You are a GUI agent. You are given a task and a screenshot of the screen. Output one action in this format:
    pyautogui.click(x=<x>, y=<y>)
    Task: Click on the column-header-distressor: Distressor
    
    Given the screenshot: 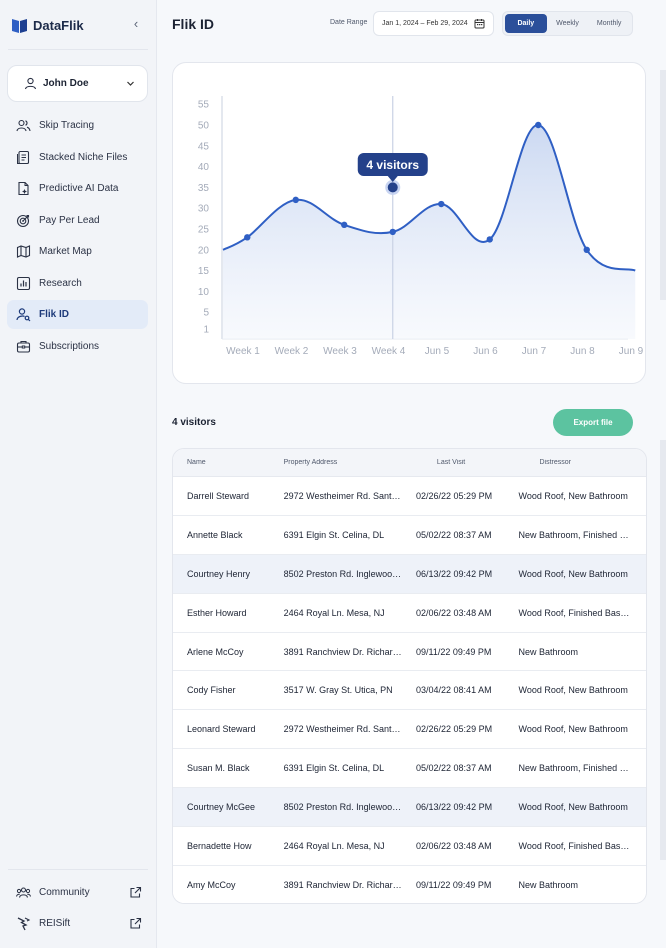 What is the action you would take?
    pyautogui.click(x=555, y=462)
    